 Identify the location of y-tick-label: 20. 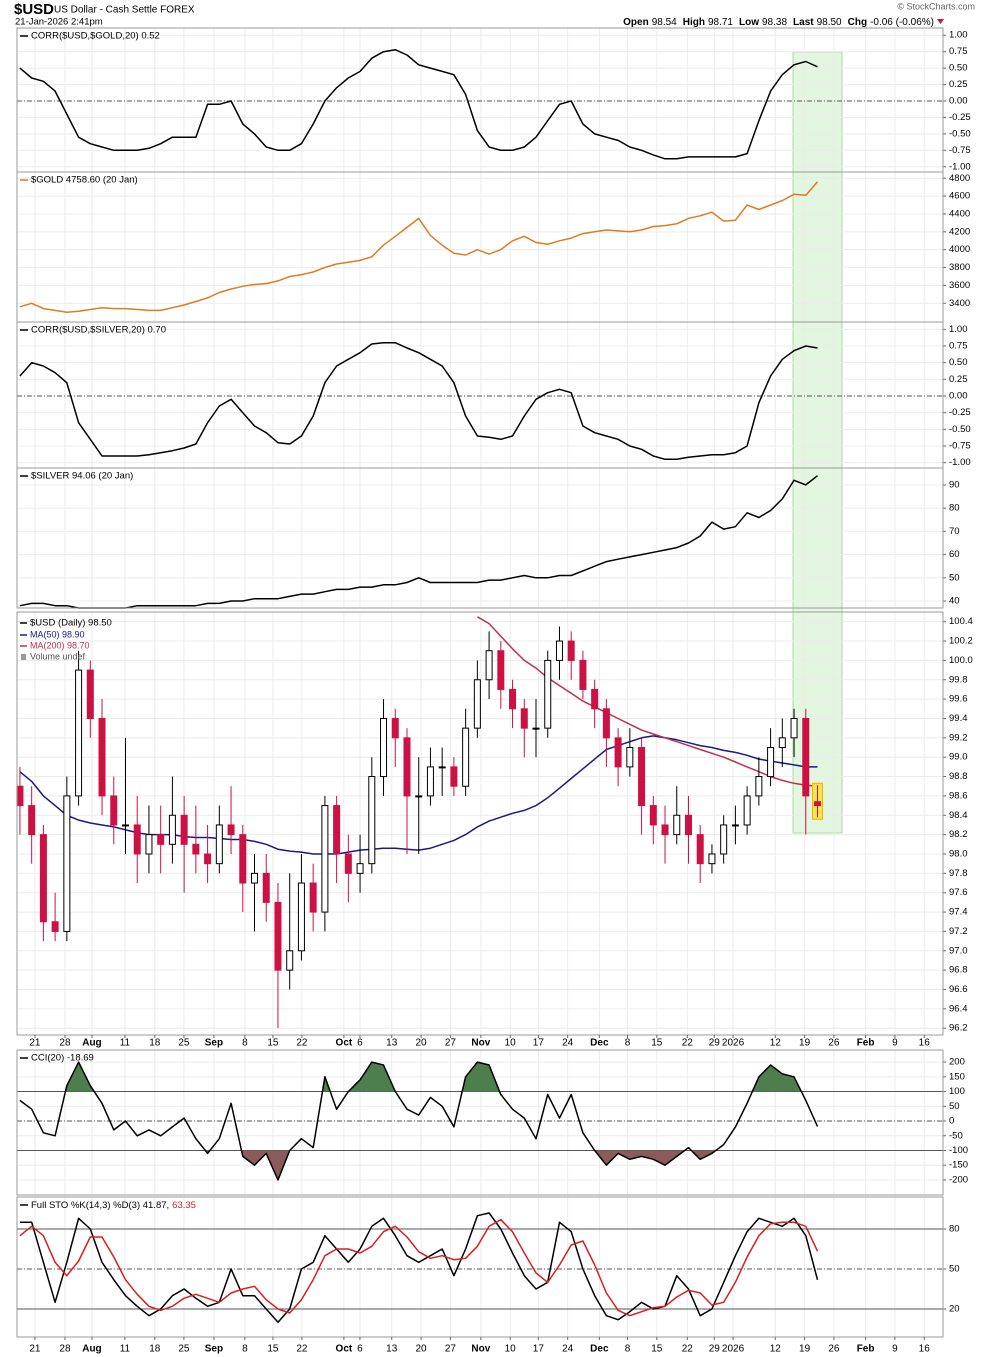
(954, 1309).